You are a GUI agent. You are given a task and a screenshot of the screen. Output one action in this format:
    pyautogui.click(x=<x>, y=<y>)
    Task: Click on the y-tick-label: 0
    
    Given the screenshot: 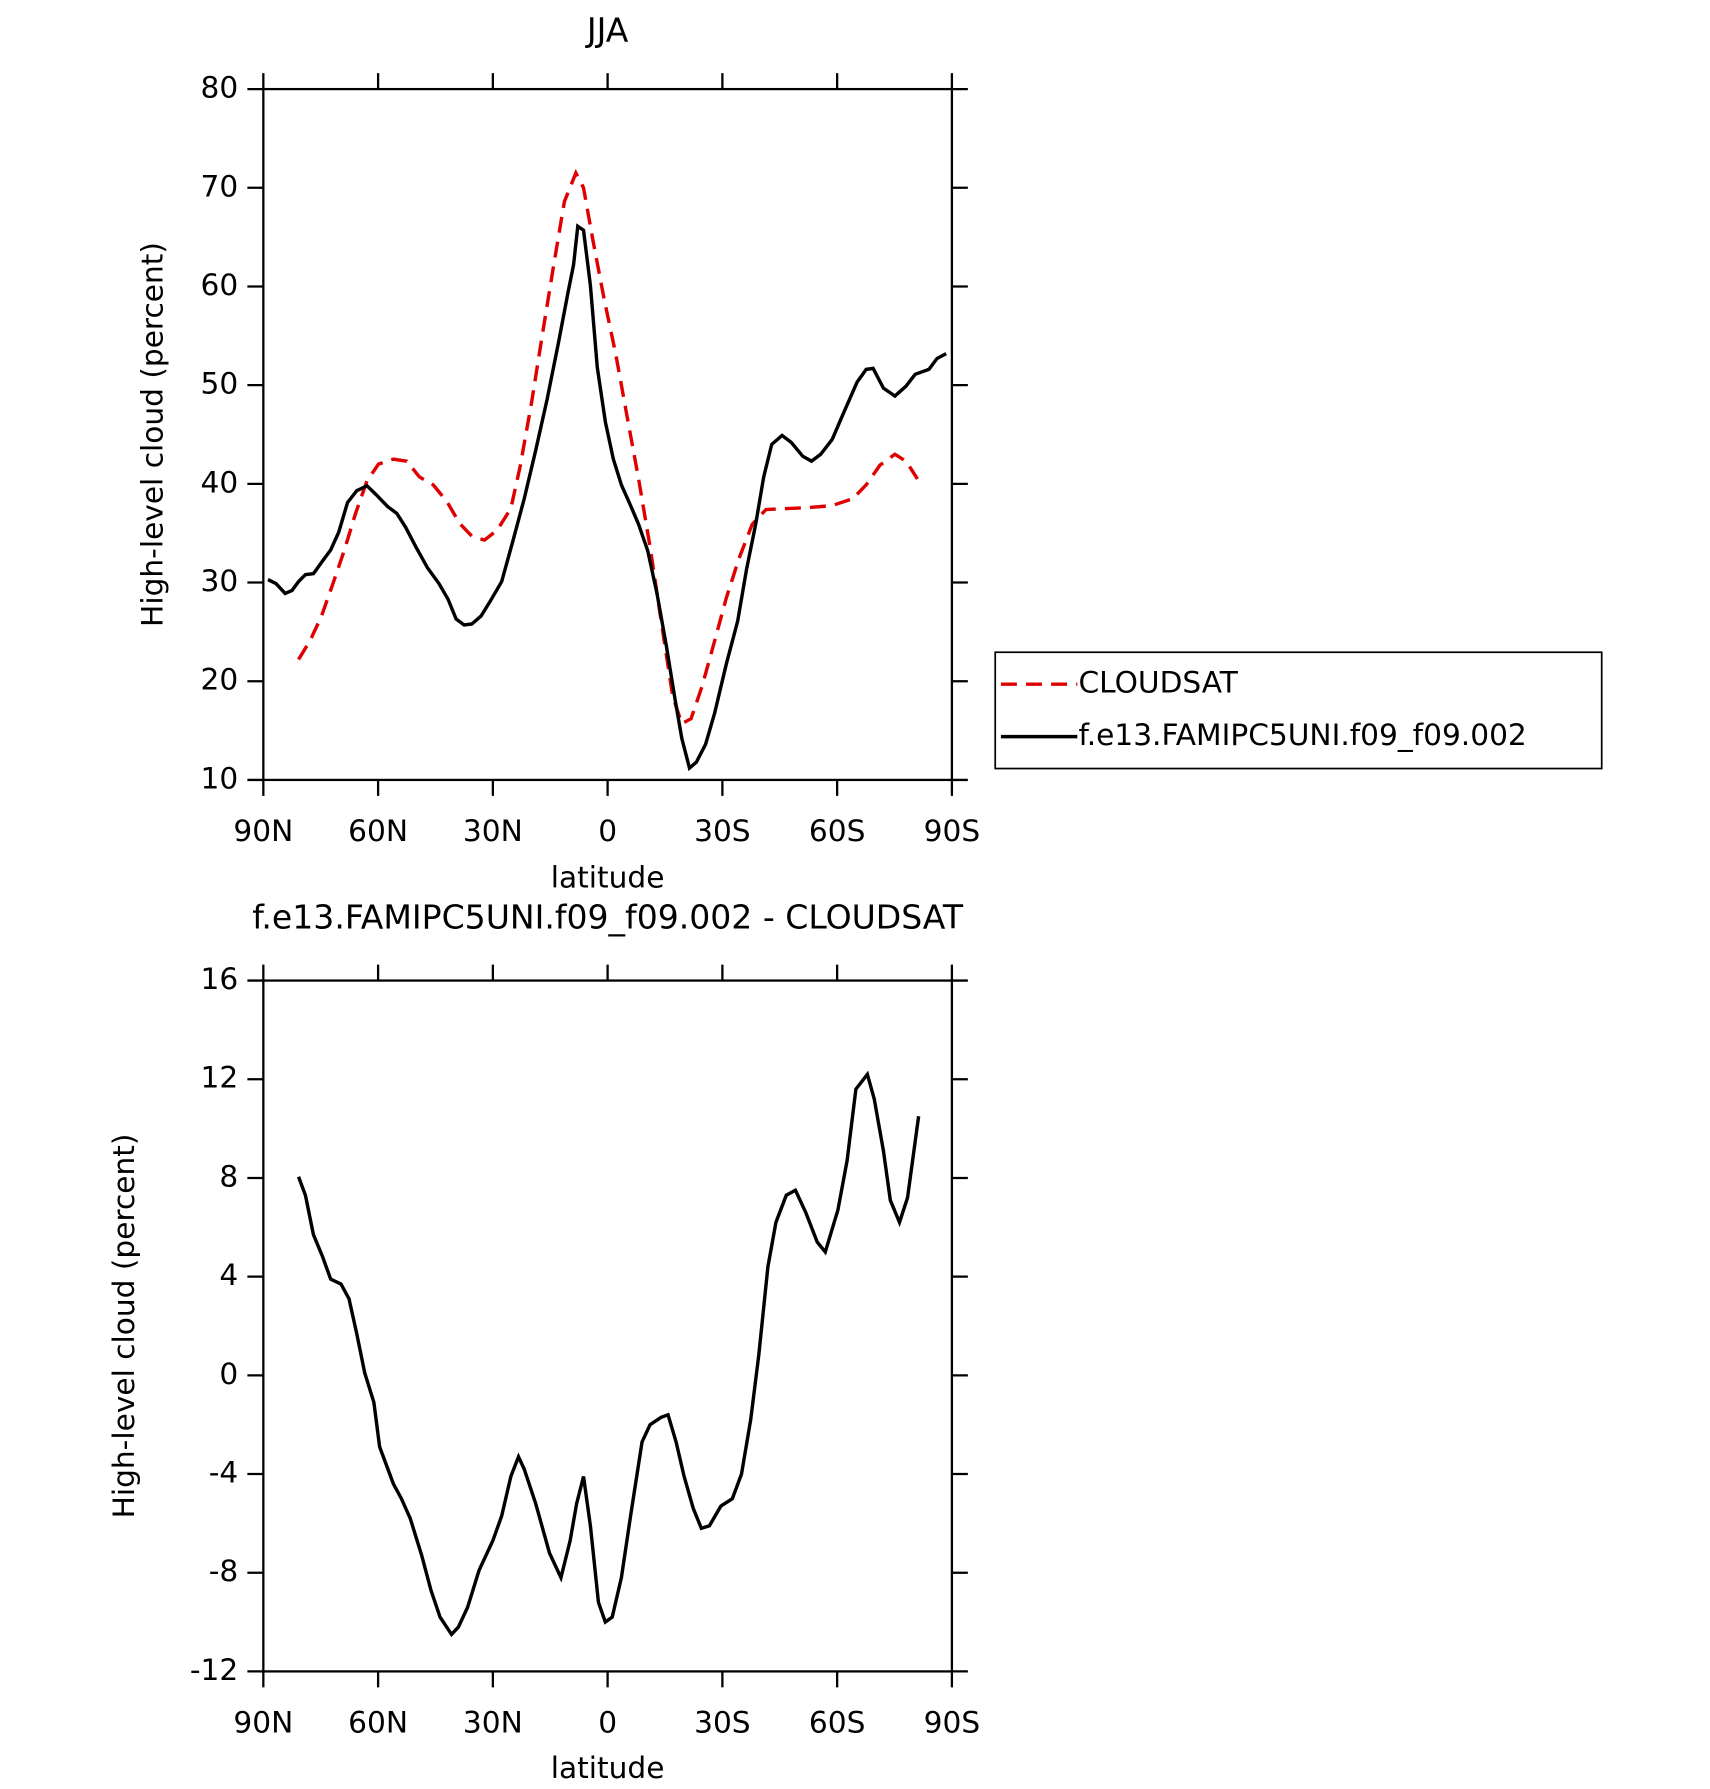 What is the action you would take?
    pyautogui.click(x=228, y=1373)
    